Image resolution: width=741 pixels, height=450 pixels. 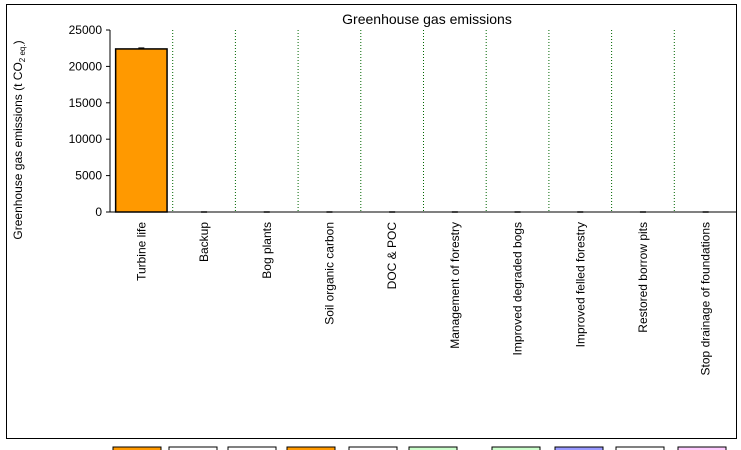 I want to click on category-label: Improved felled forestry, so click(x=580, y=284).